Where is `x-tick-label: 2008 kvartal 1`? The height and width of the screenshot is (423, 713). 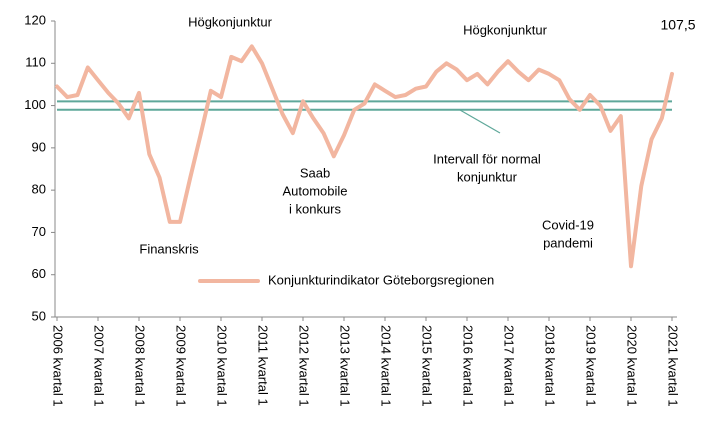 x-tick-label: 2008 kvartal 1 is located at coordinates (140, 366).